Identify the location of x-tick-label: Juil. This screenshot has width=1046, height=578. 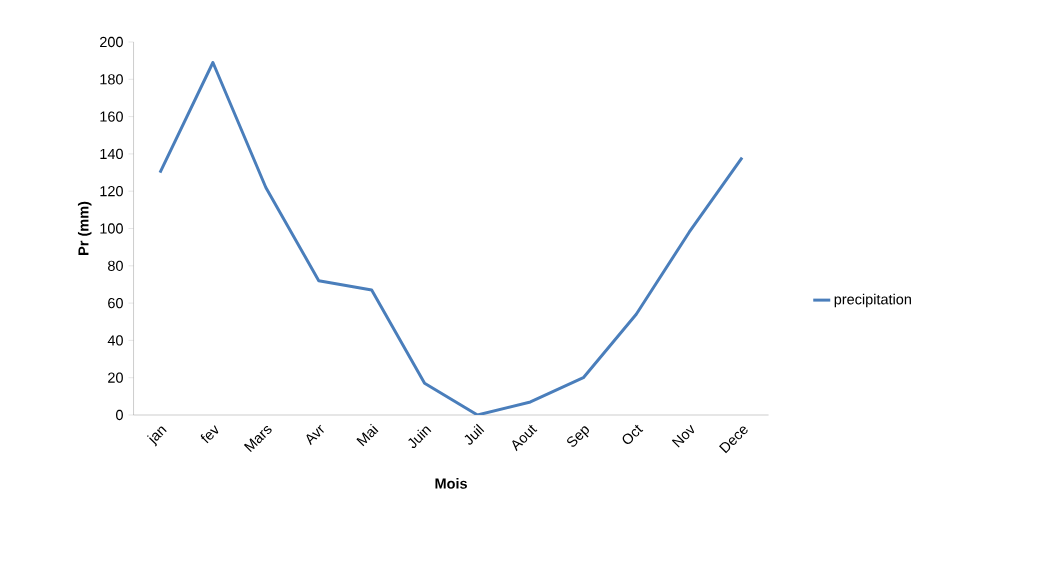
(474, 434).